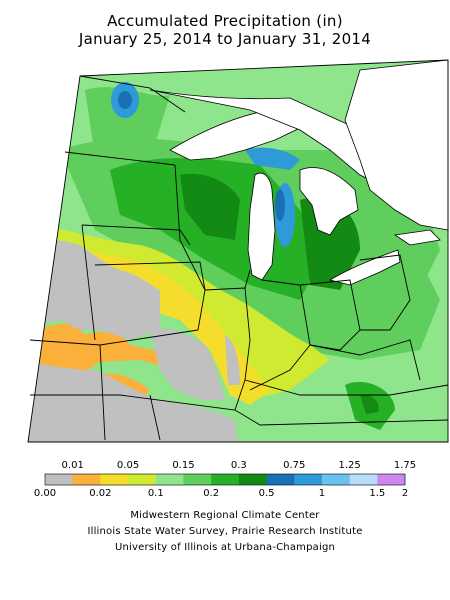 This screenshot has height=600, width=450. What do you see at coordinates (345, 310) in the screenshot?
I see `field-medium-green-oh` at bounding box center [345, 310].